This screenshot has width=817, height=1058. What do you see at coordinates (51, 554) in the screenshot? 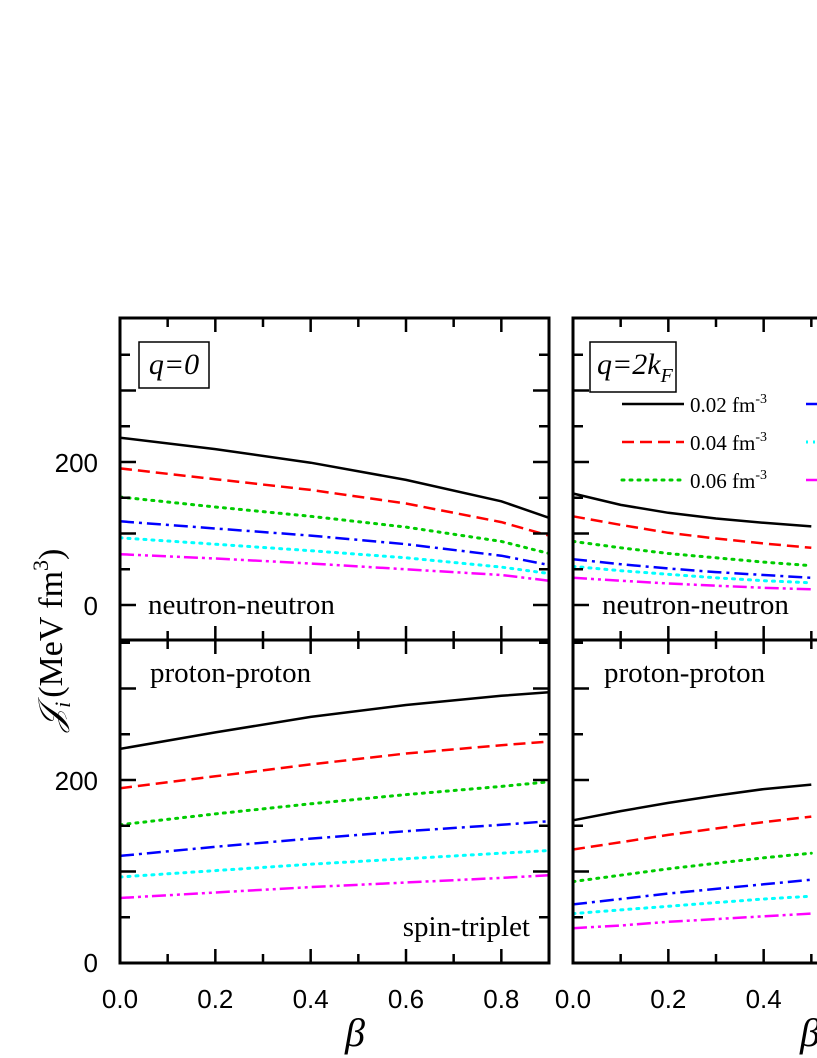
I see `y-axis-units-close: )` at bounding box center [51, 554].